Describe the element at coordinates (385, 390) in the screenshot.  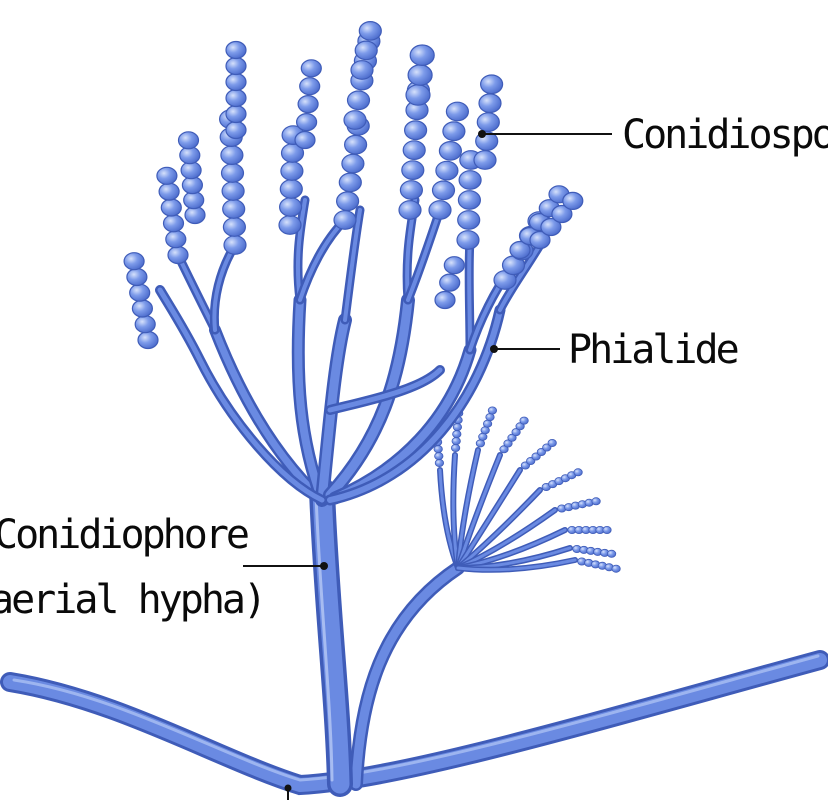
I see `branch-17-fill` at that location.